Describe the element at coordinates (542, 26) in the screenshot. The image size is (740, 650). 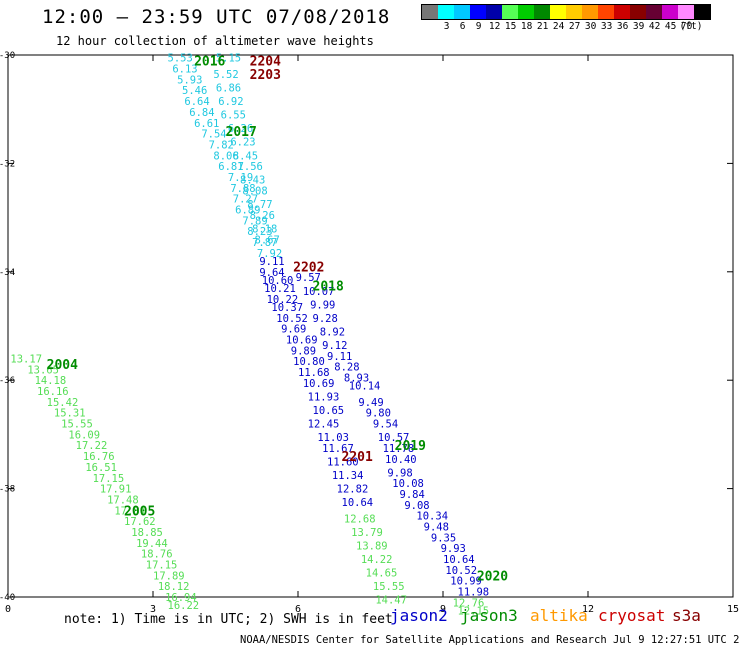
I see `color-scale-label: 21` at that location.